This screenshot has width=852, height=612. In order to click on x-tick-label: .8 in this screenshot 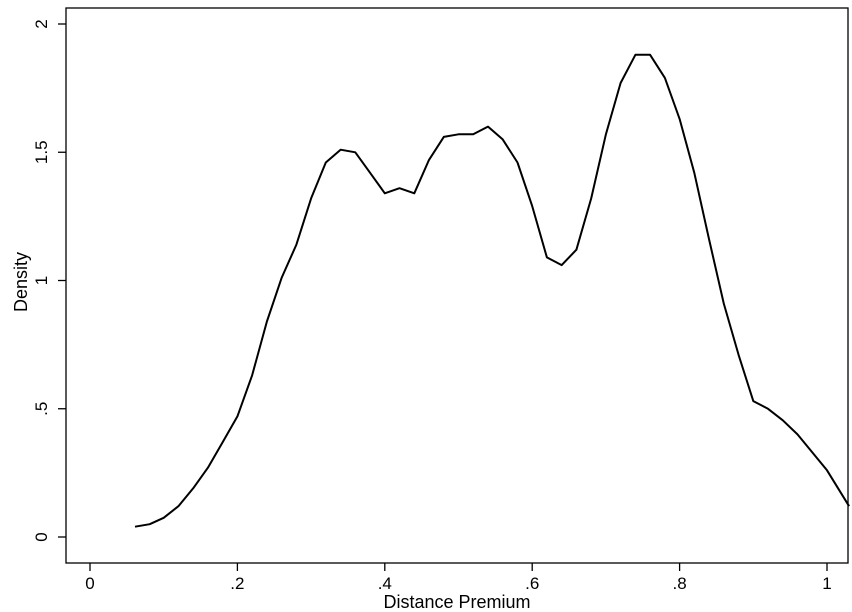, I will do `click(680, 583)`.